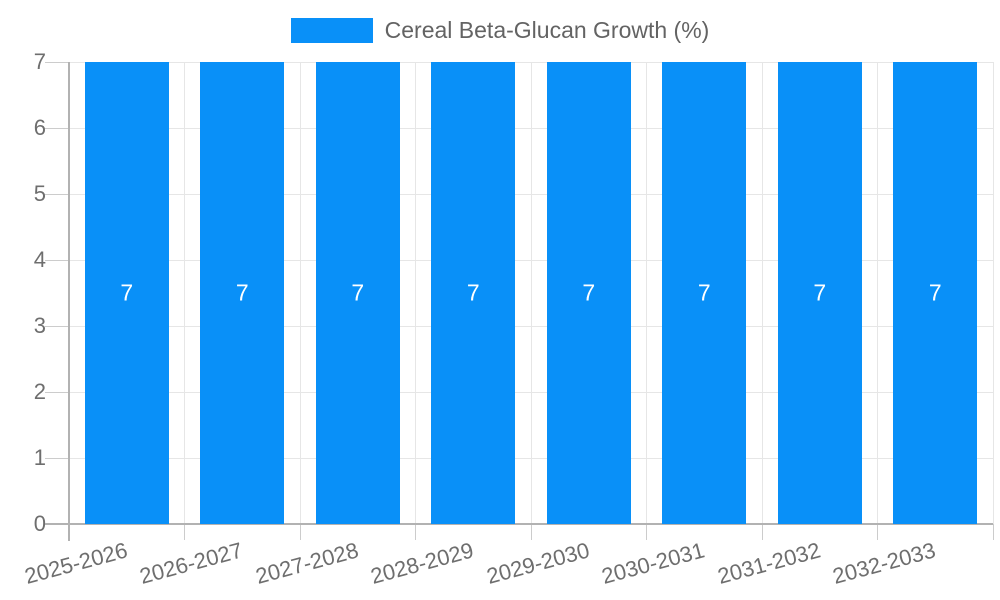 The image size is (1000, 600). Describe the element at coordinates (39, 127) in the screenshot. I see `y-tick-label: 6` at that location.